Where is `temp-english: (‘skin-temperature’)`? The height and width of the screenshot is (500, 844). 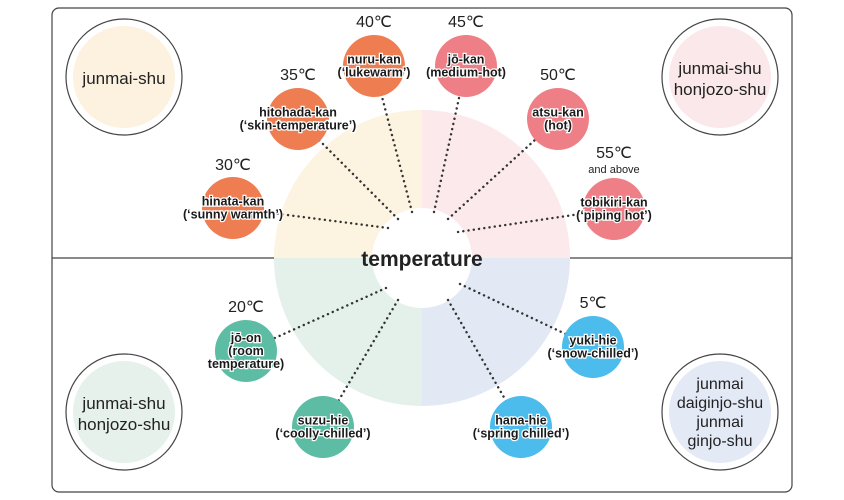 temp-english: (‘skin-temperature’) is located at coordinates (298, 126).